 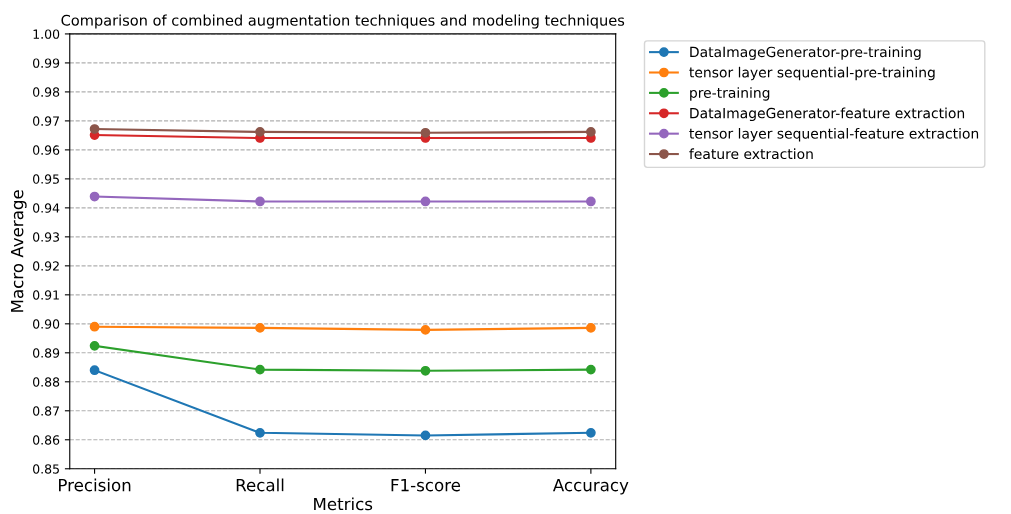 What do you see at coordinates (46, 34) in the screenshot?
I see `y-tick-label: 1.00` at bounding box center [46, 34].